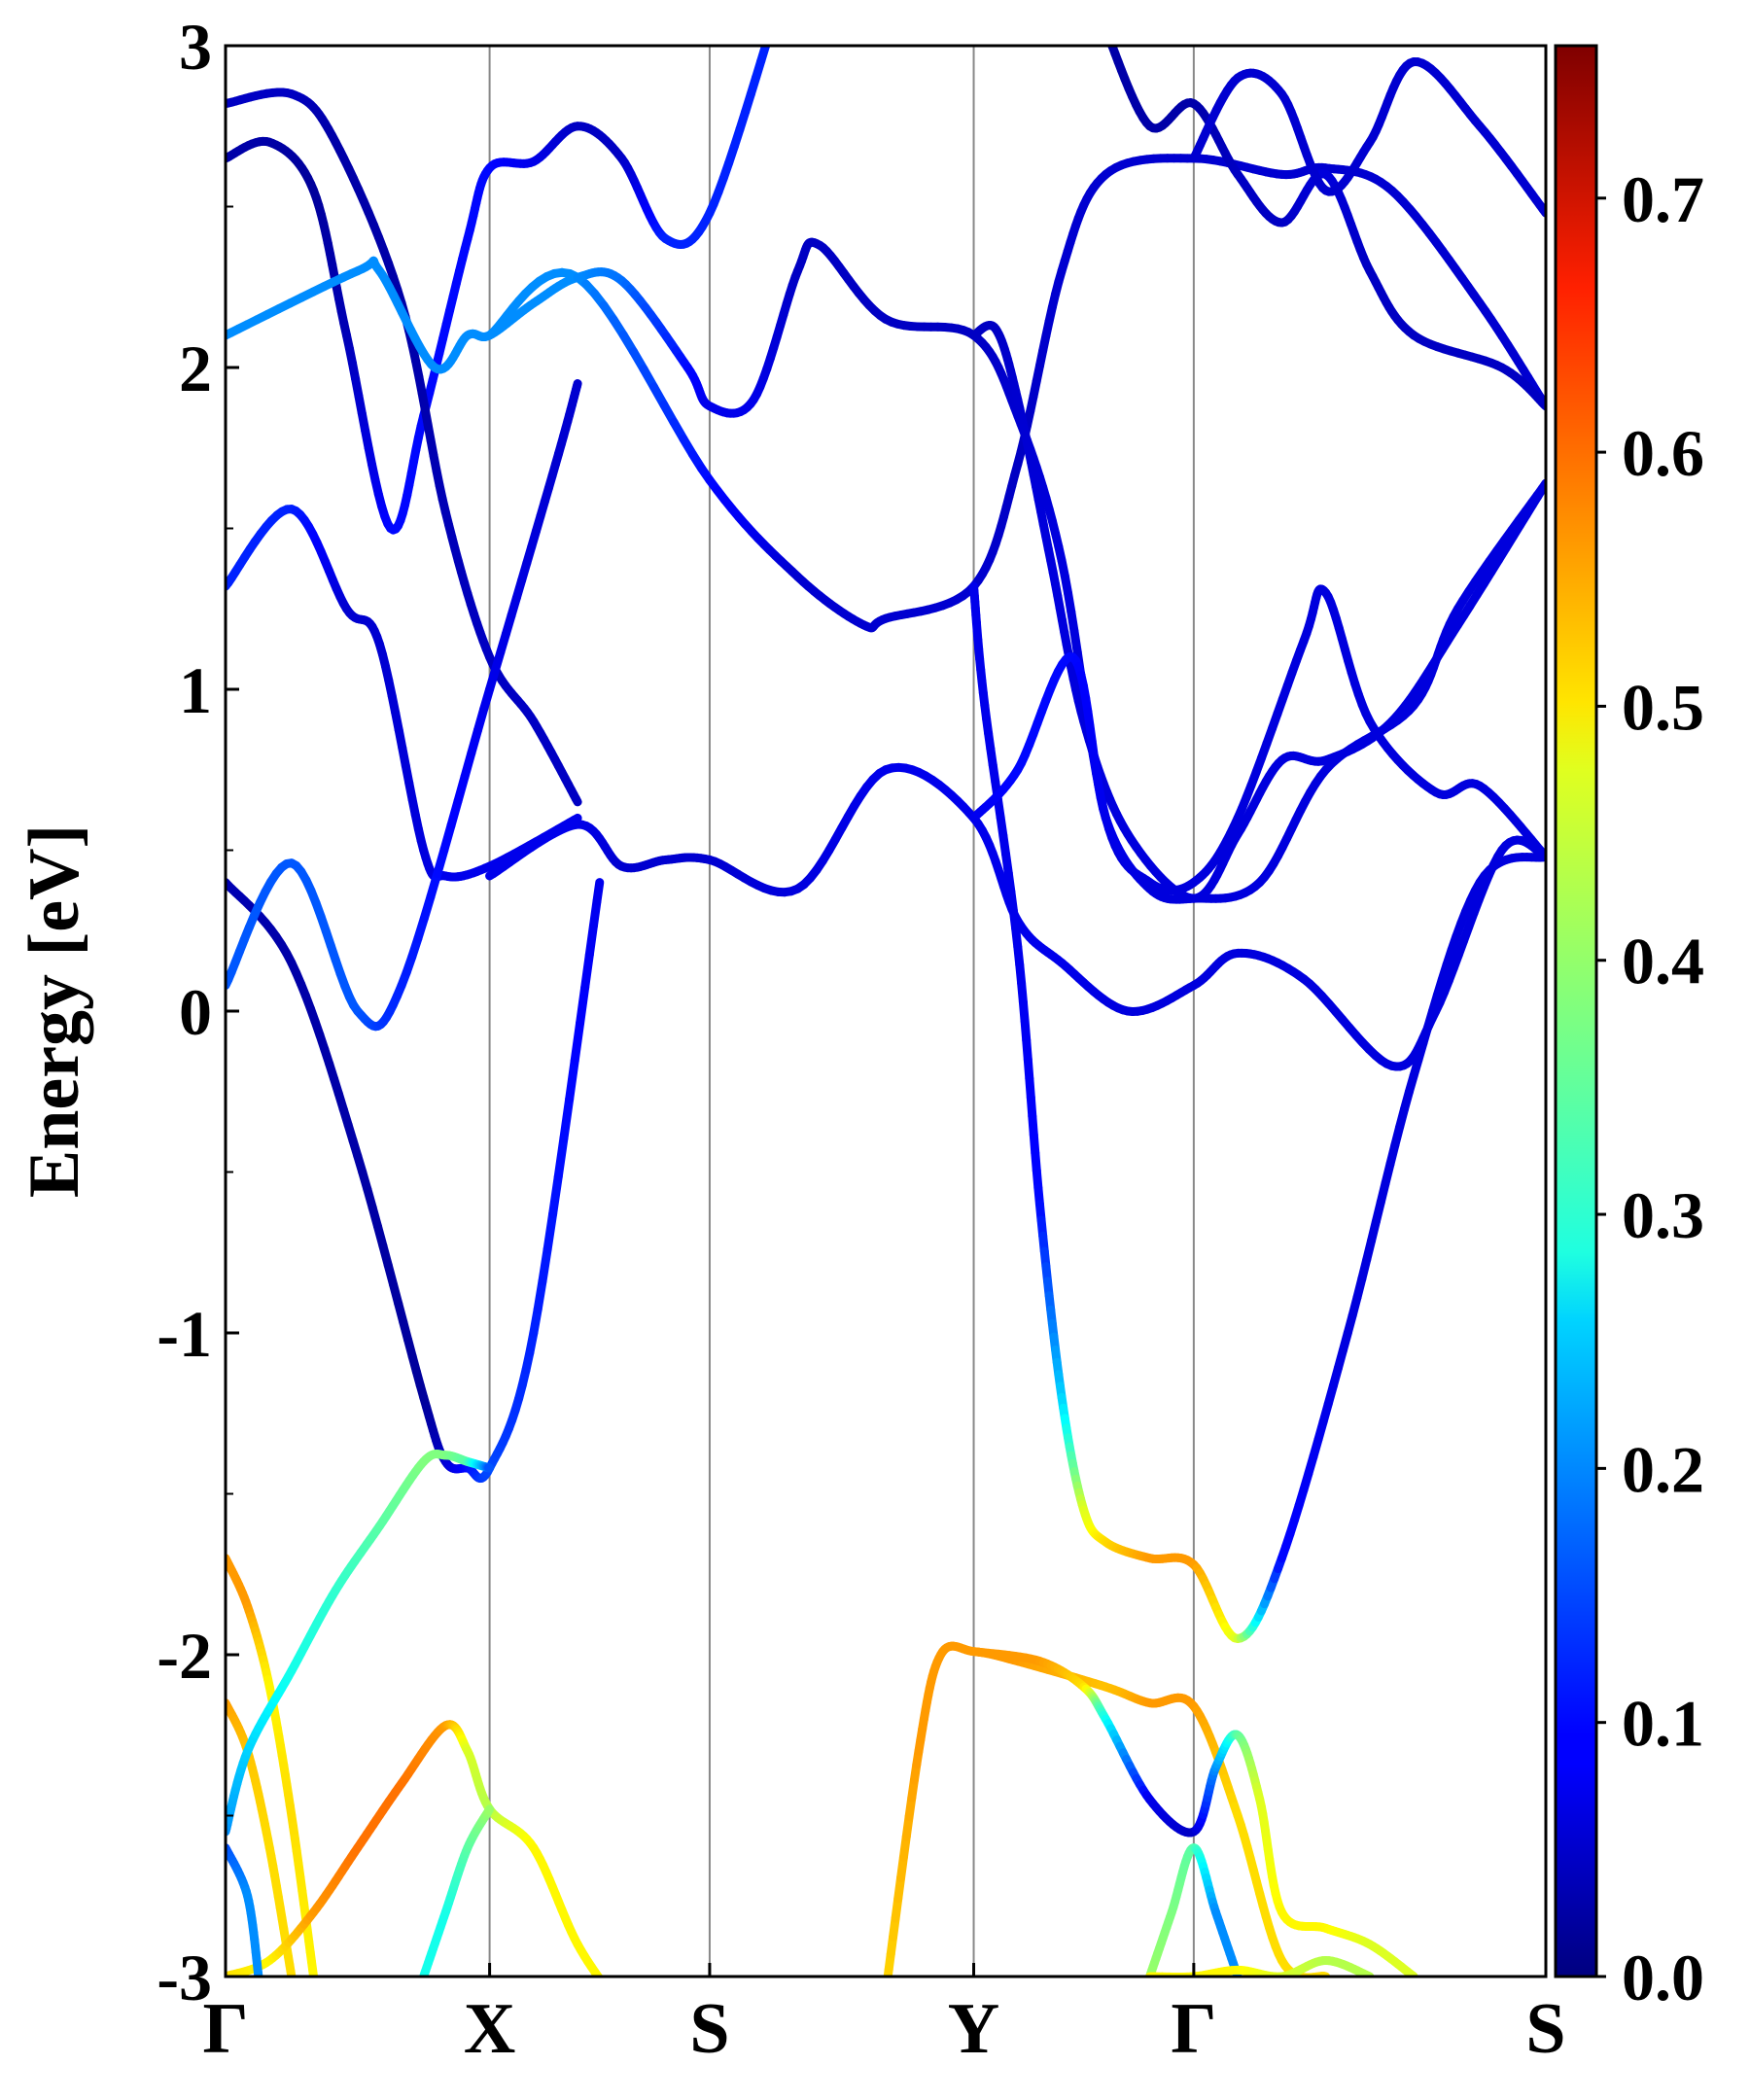 Image resolution: width=1750 pixels, height=2100 pixels. Describe the element at coordinates (1663, 1215) in the screenshot. I see `colorbar-tick-label: 0.3` at that location.